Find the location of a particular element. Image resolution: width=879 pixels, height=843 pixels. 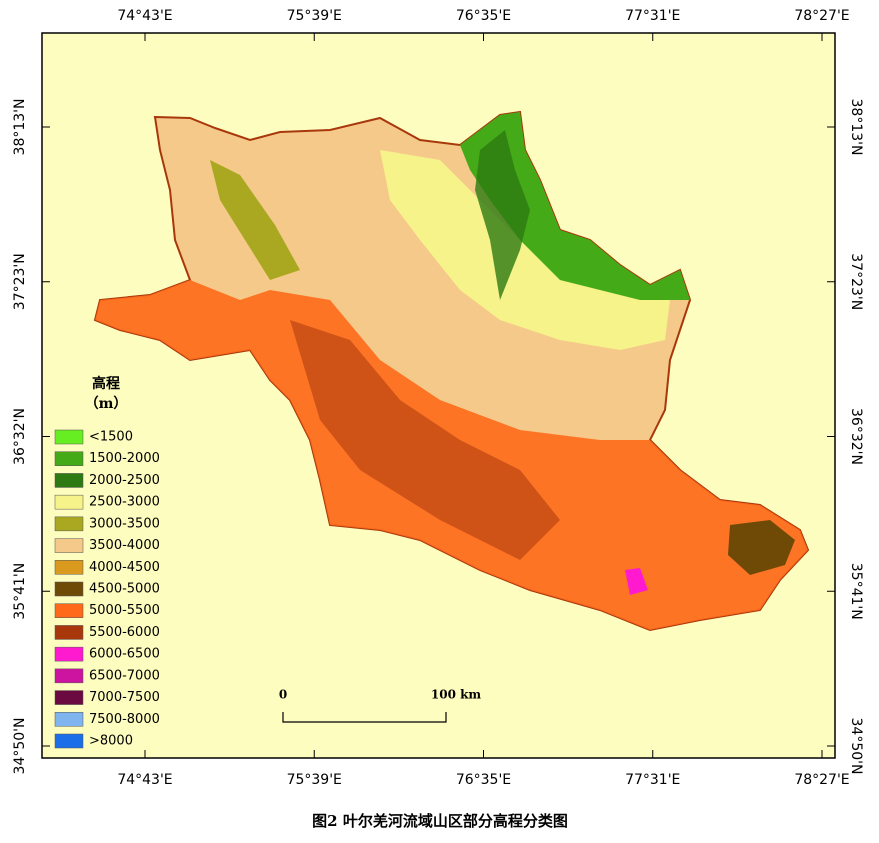

legend-label: 1500-2000 is located at coordinates (124, 458).